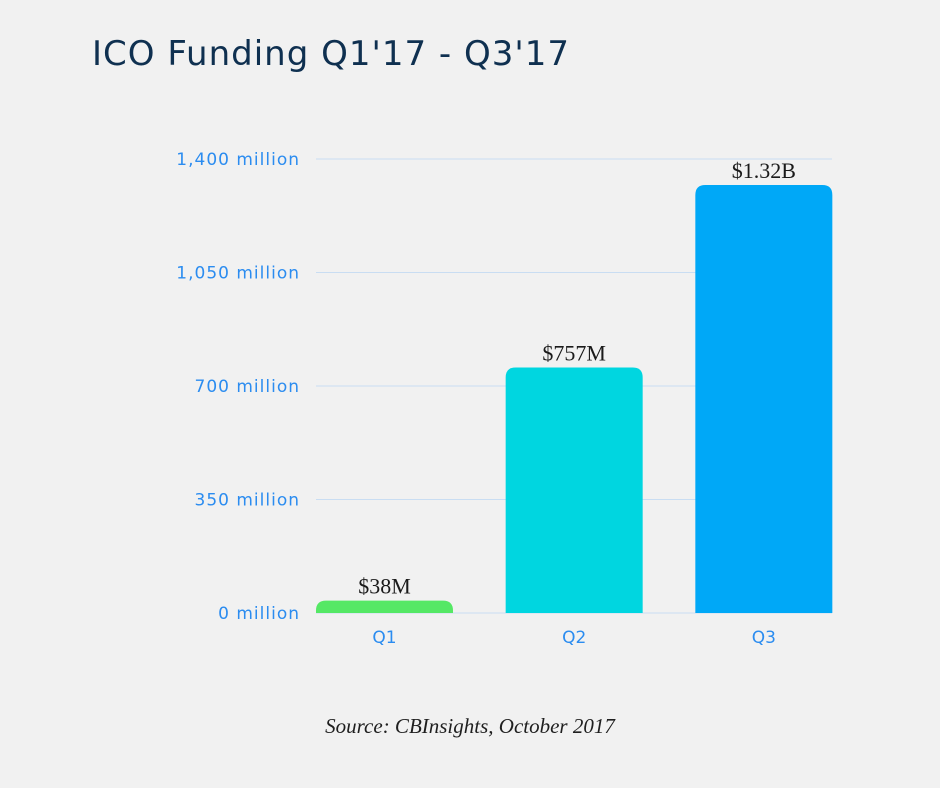  I want to click on bar-q3, so click(764, 398).